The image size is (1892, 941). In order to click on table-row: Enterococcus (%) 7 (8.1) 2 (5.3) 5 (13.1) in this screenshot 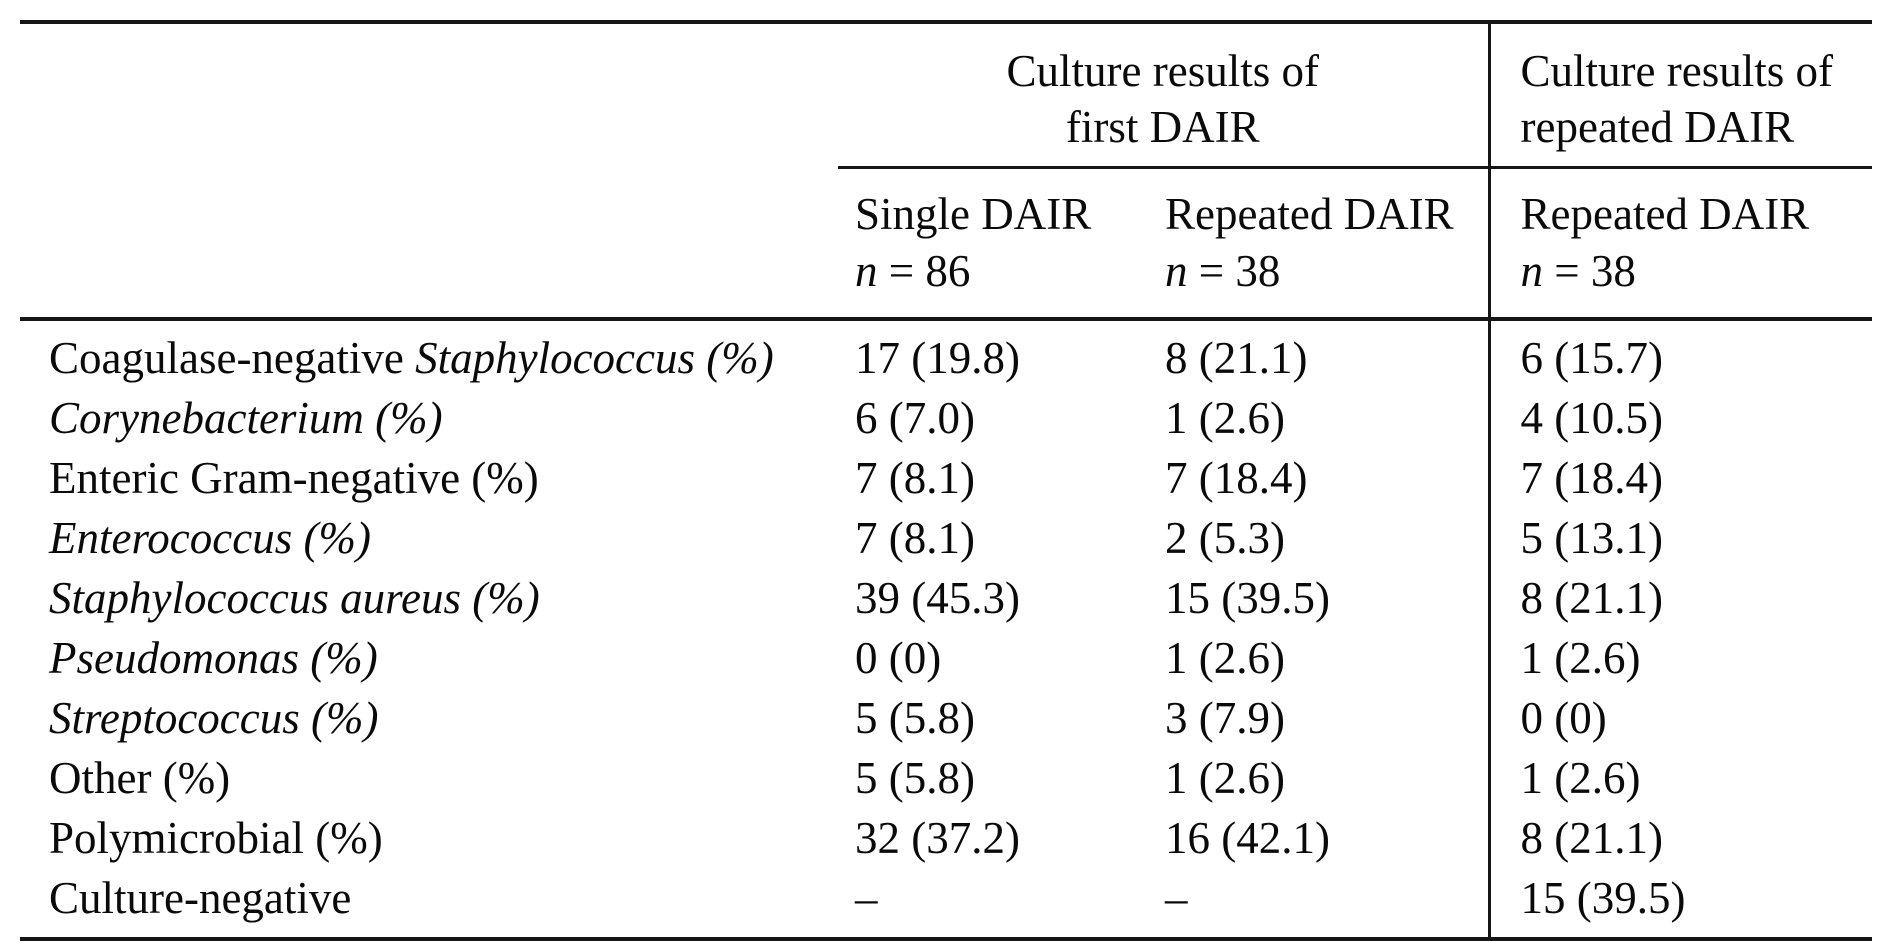, I will do `click(946, 538)`.